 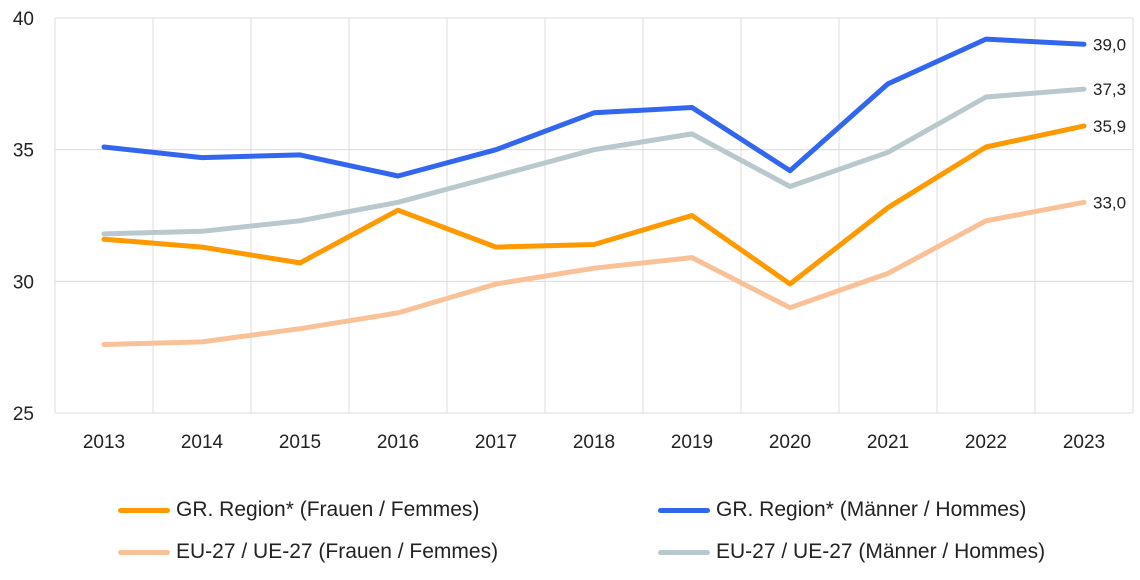 I want to click on legend-swatch-eu-maenner, so click(x=684, y=552).